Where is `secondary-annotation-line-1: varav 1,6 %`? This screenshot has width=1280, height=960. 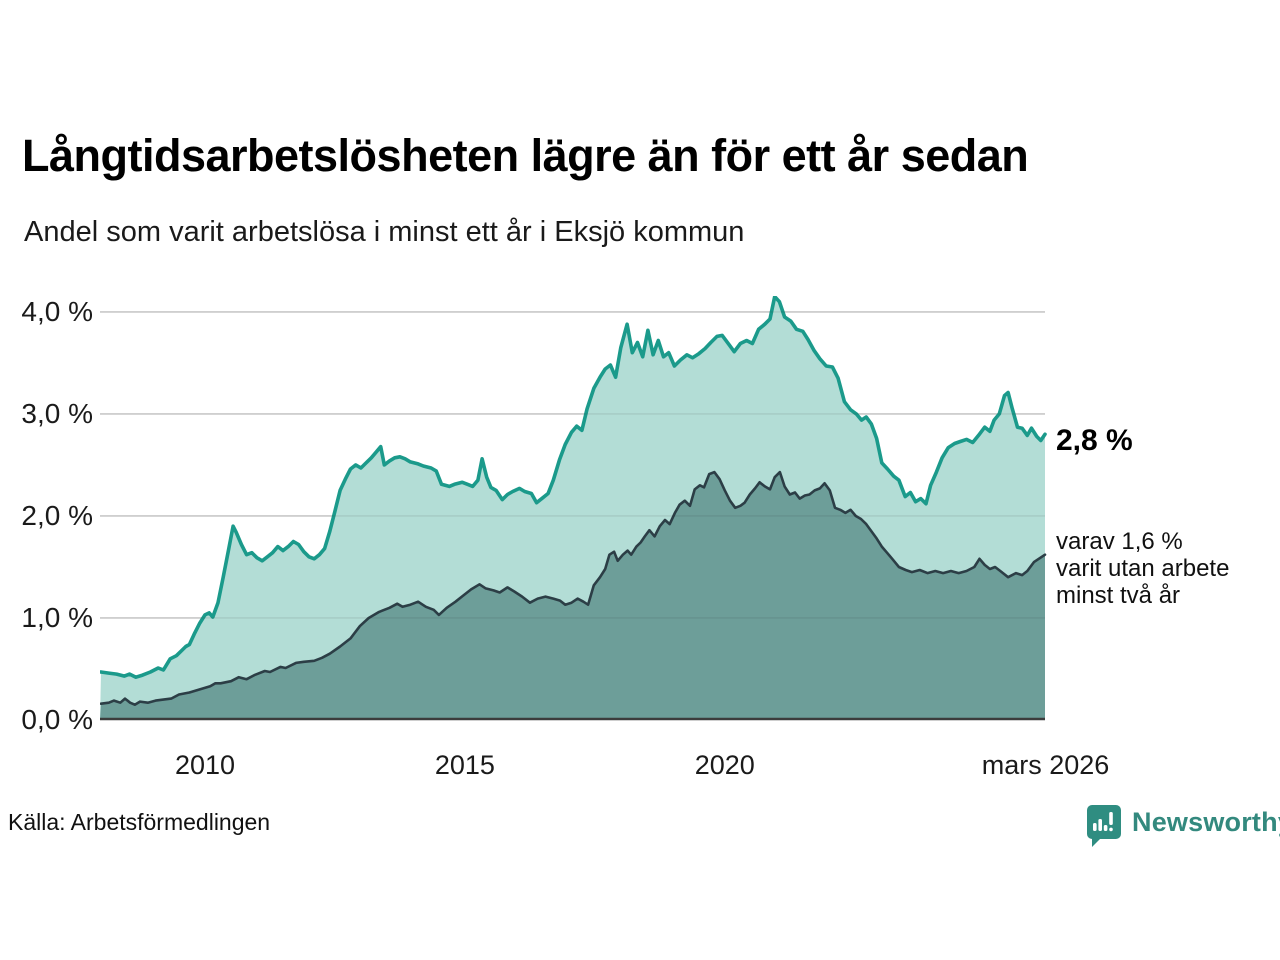 secondary-annotation-line-1: varav 1,6 % is located at coordinates (1119, 541).